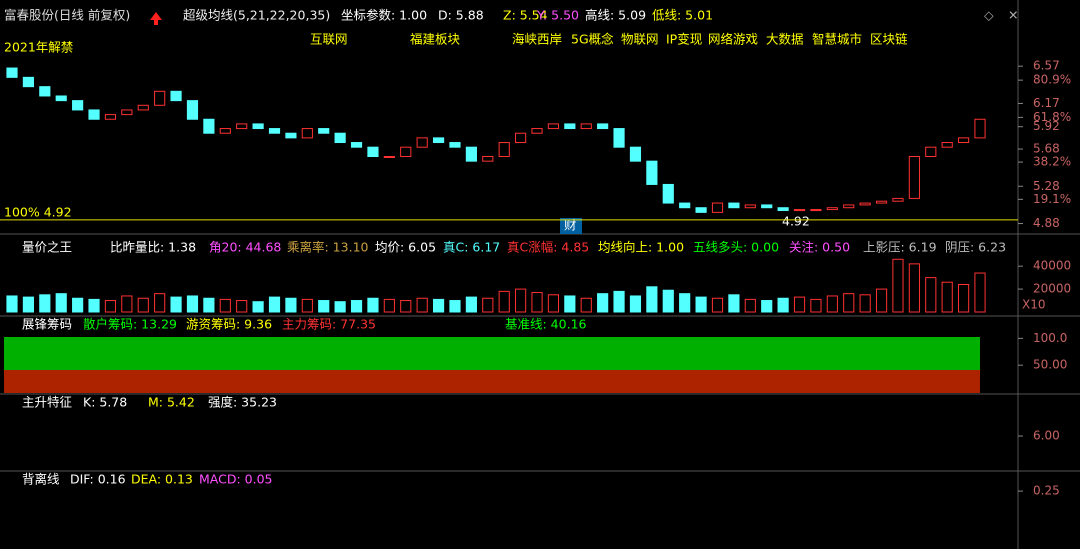  What do you see at coordinates (471, 247) in the screenshot?
I see `param: 真C: 6.17` at bounding box center [471, 247].